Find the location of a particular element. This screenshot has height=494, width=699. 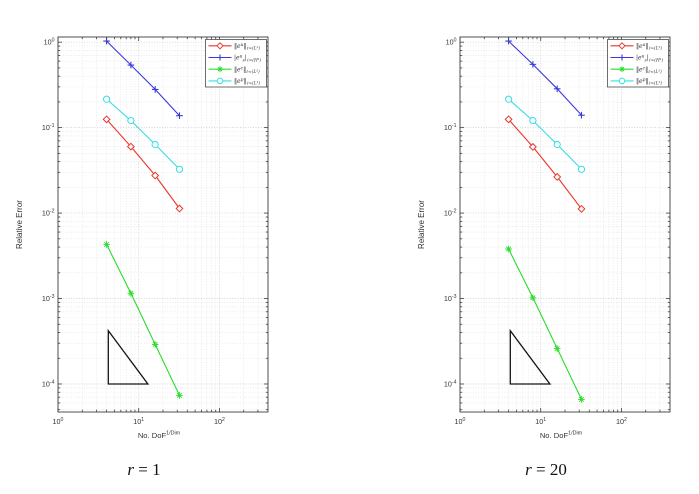

series-markers-eus-h1 is located at coordinates (545, 78).